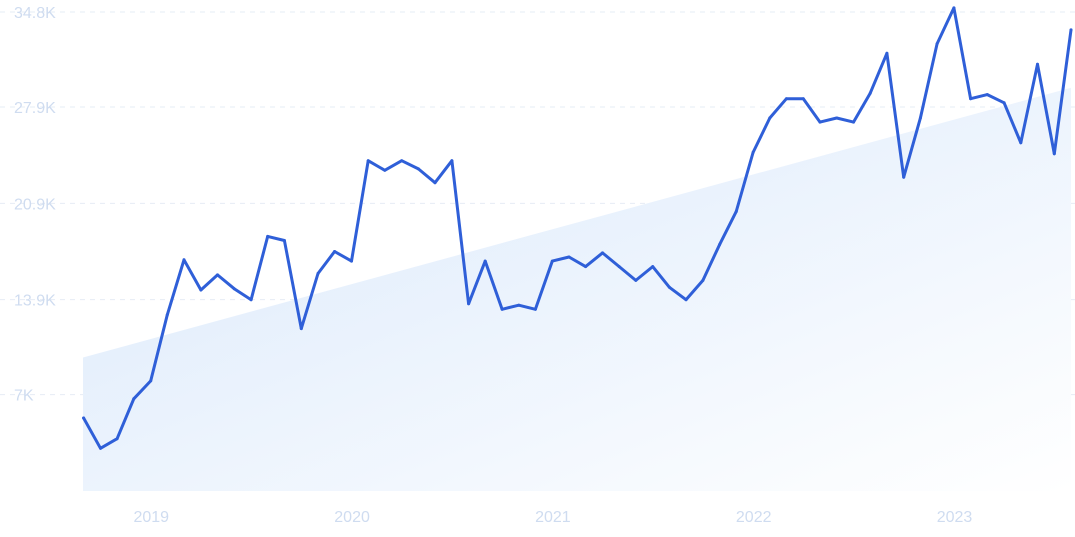 The width and height of the screenshot is (1075, 537). I want to click on x-tick-label: 2020, so click(352, 517).